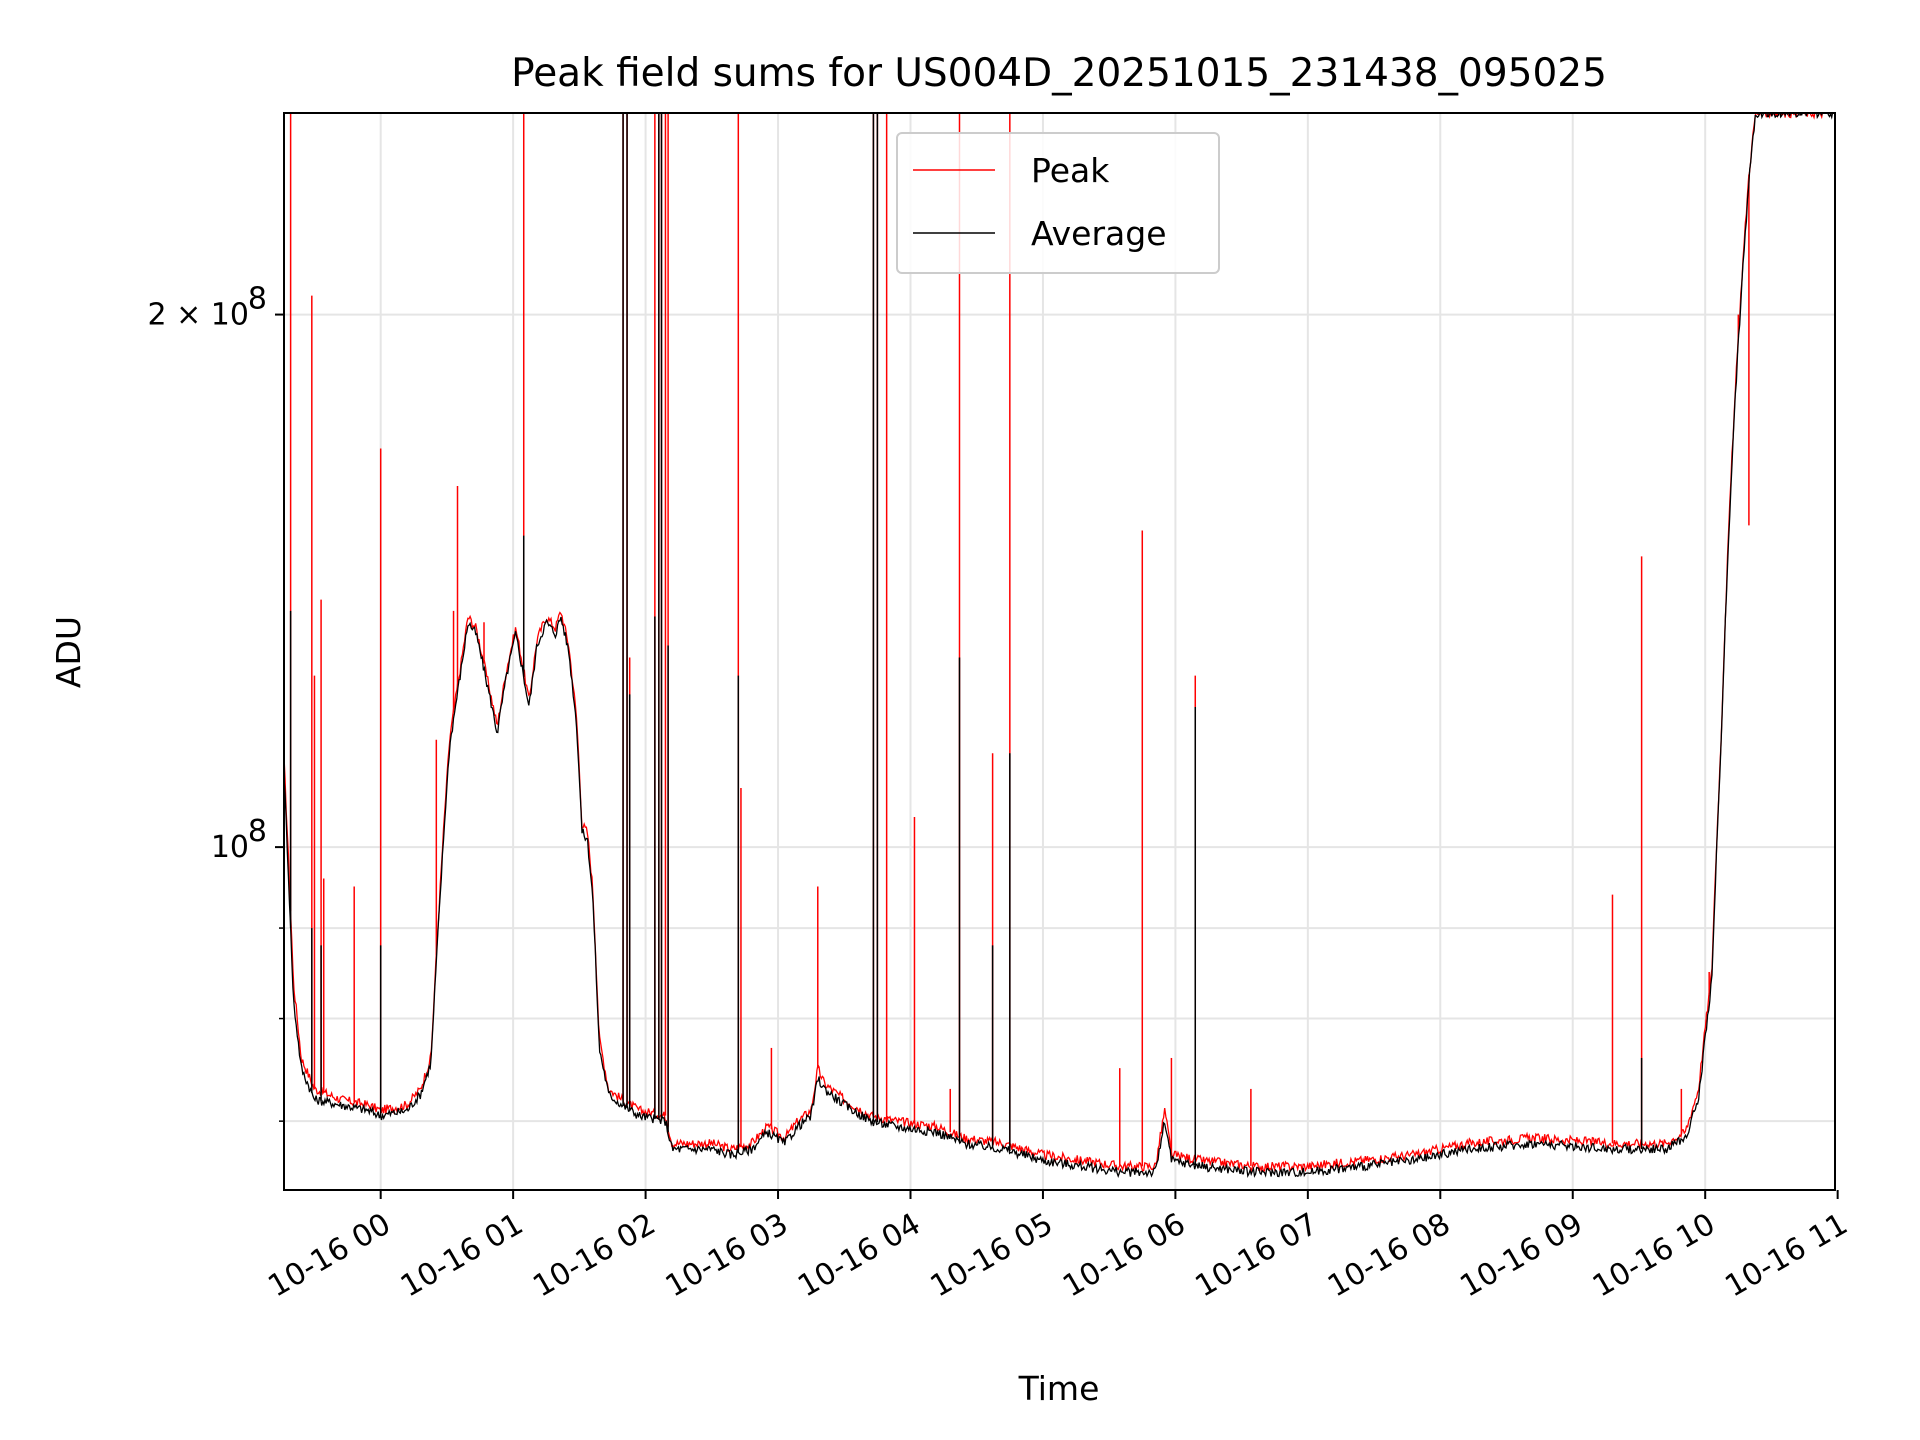  Describe the element at coordinates (230, 847) in the screenshot. I see `y-tick-label: 10` at that location.